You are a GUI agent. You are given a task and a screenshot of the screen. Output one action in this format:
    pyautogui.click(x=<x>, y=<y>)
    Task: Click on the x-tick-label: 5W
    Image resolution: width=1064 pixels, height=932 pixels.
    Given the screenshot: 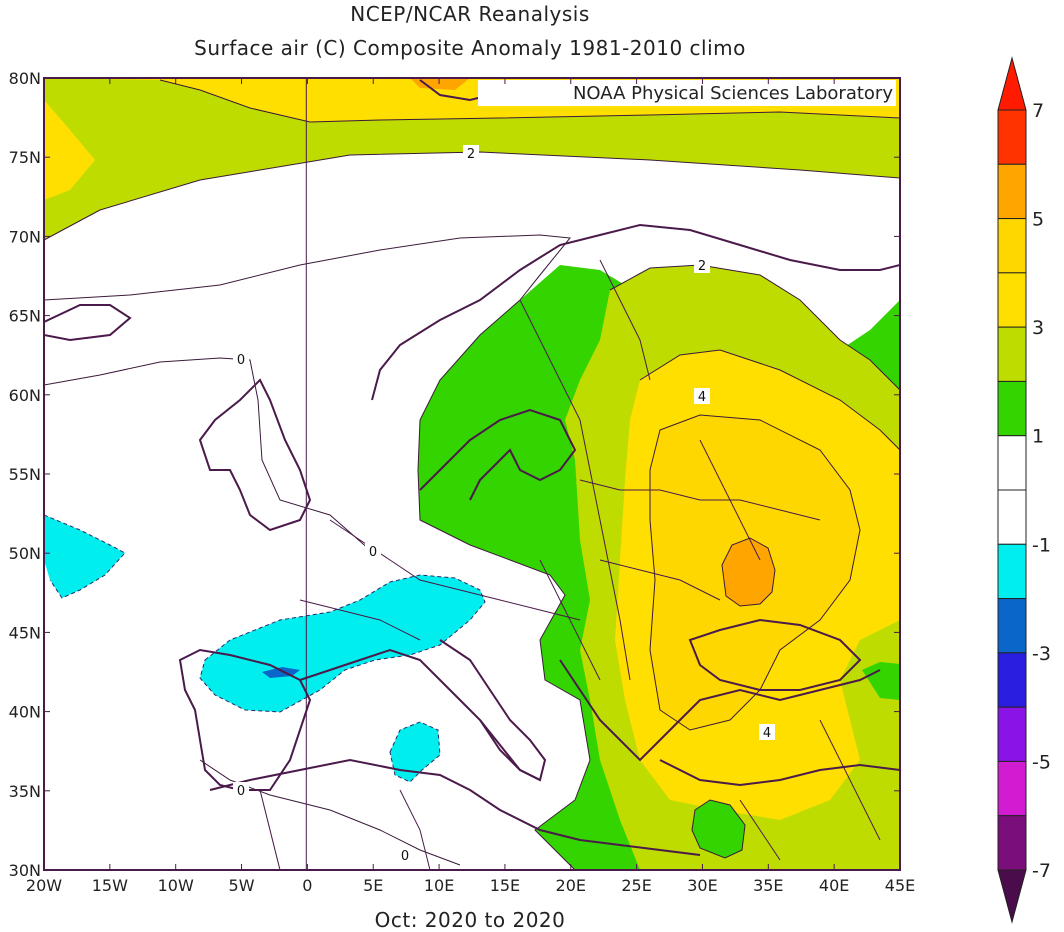 What is the action you would take?
    pyautogui.click(x=242, y=885)
    